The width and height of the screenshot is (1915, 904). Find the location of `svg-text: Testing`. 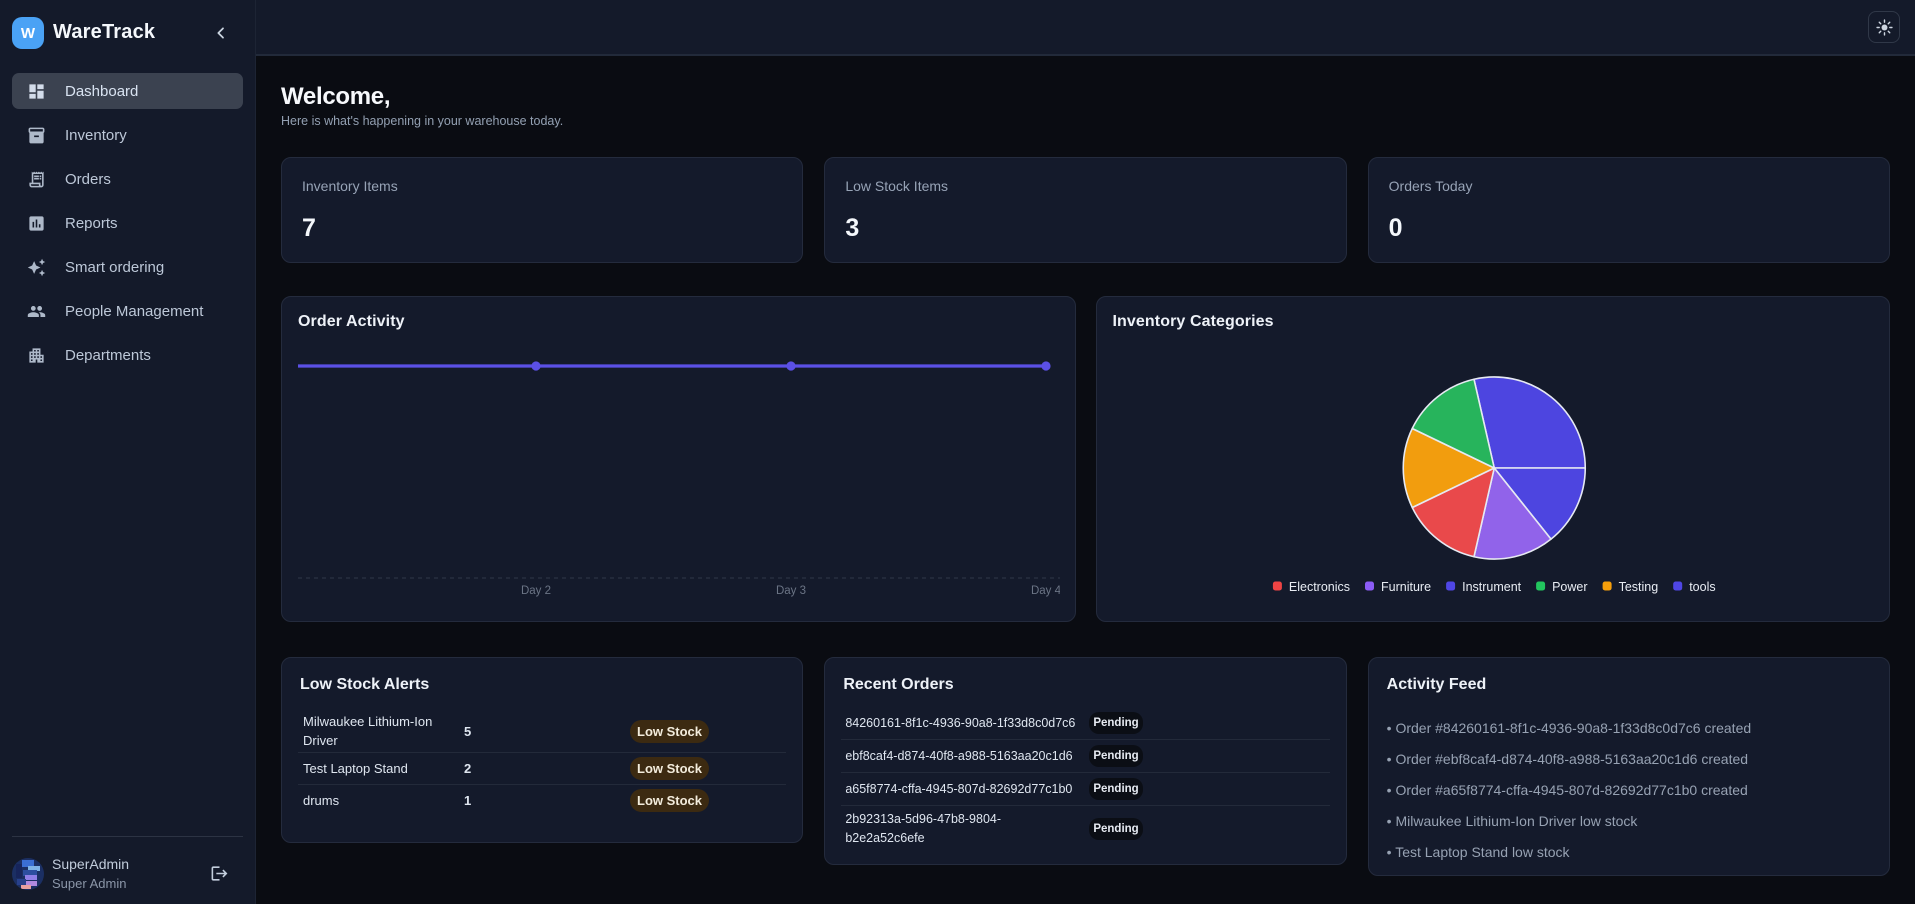

svg-text: Testing is located at coordinates (1638, 587).